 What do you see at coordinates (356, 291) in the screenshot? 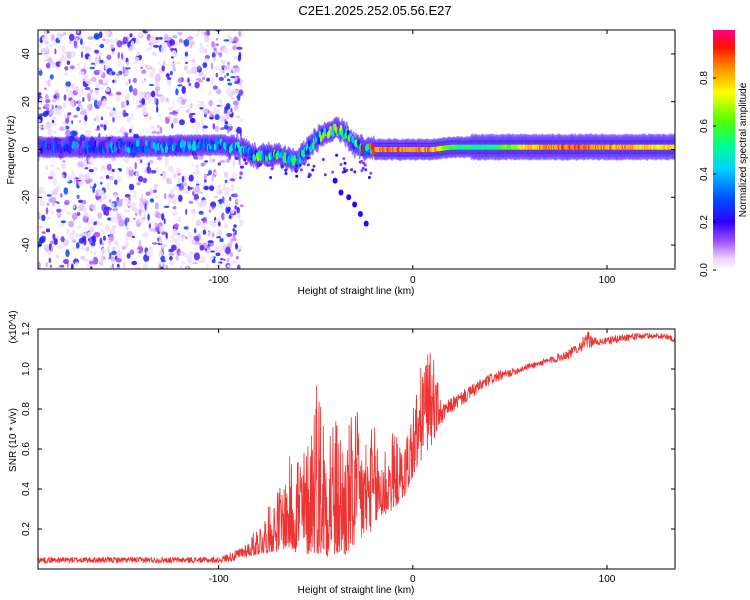
I see `spectrogram-x-axis-label: Height of straight line (km)` at bounding box center [356, 291].